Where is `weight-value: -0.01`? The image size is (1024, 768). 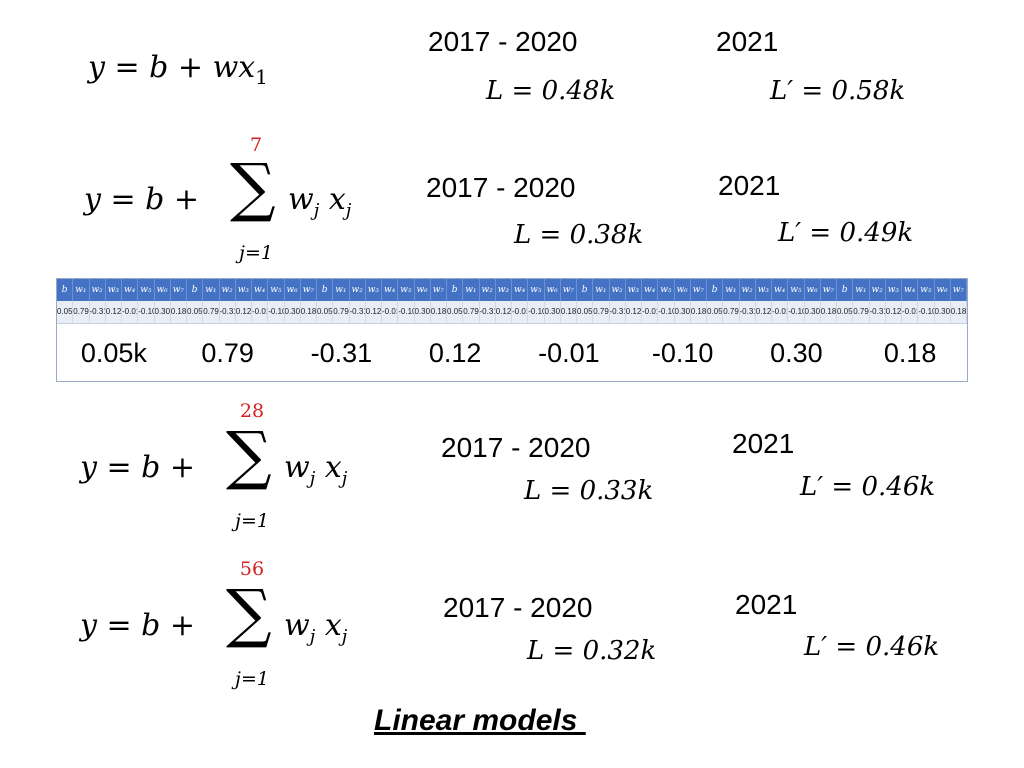
weight-value: -0.01 is located at coordinates (569, 352).